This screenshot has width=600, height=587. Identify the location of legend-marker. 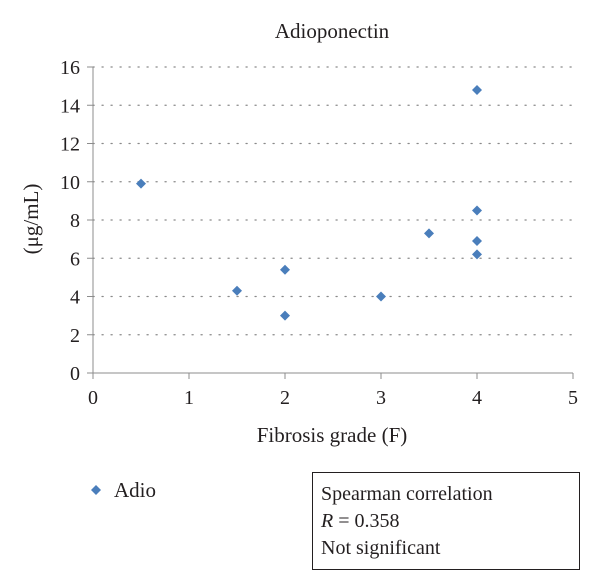
(96, 490).